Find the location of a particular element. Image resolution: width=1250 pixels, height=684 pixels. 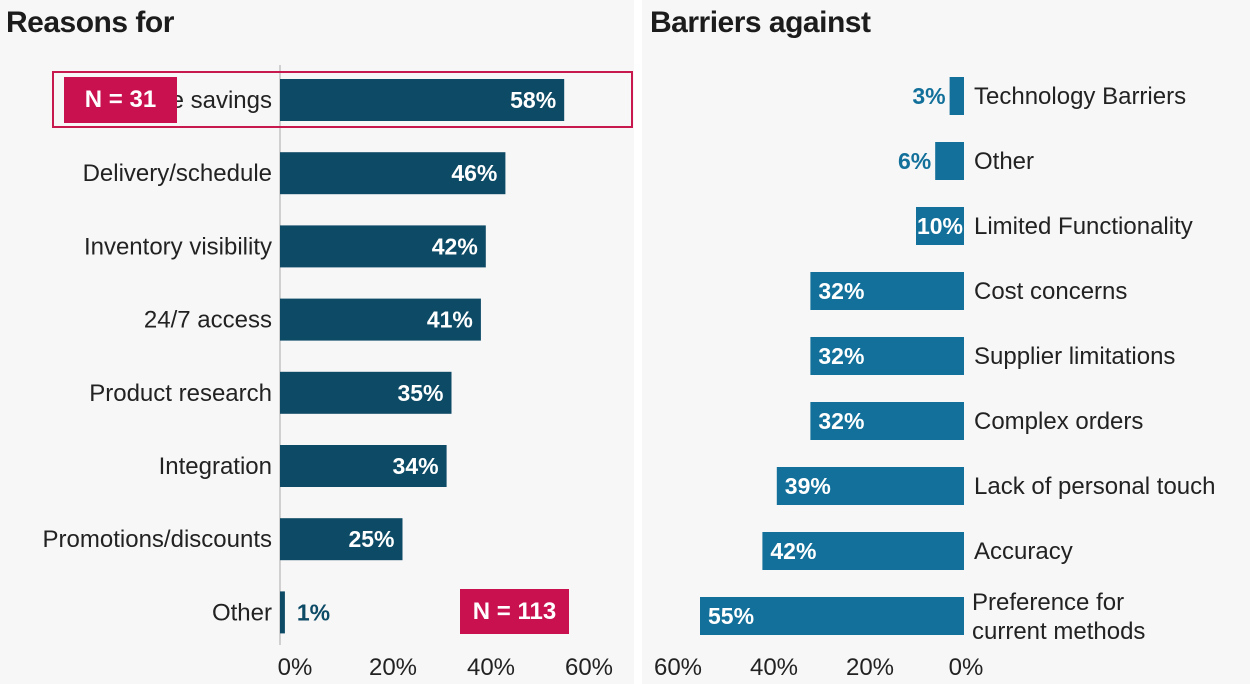

barriers-n-badge: N = 31 is located at coordinates (120, 100).